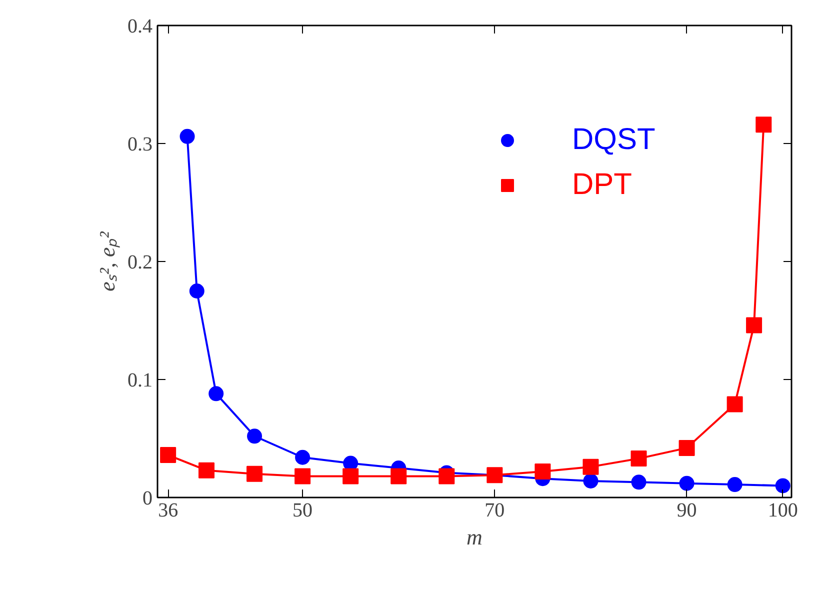 The height and width of the screenshot is (598, 817). I want to click on y-tick-label: 0.2, so click(140, 263).